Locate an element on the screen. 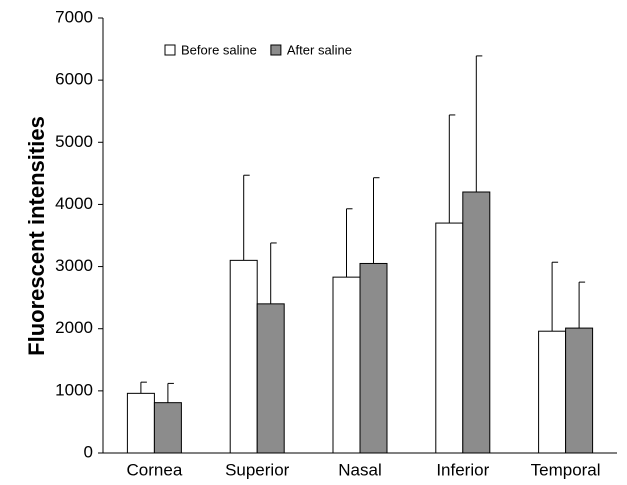 Image resolution: width=627 pixels, height=485 pixels. y-tick-label: 6000 is located at coordinates (74, 79).